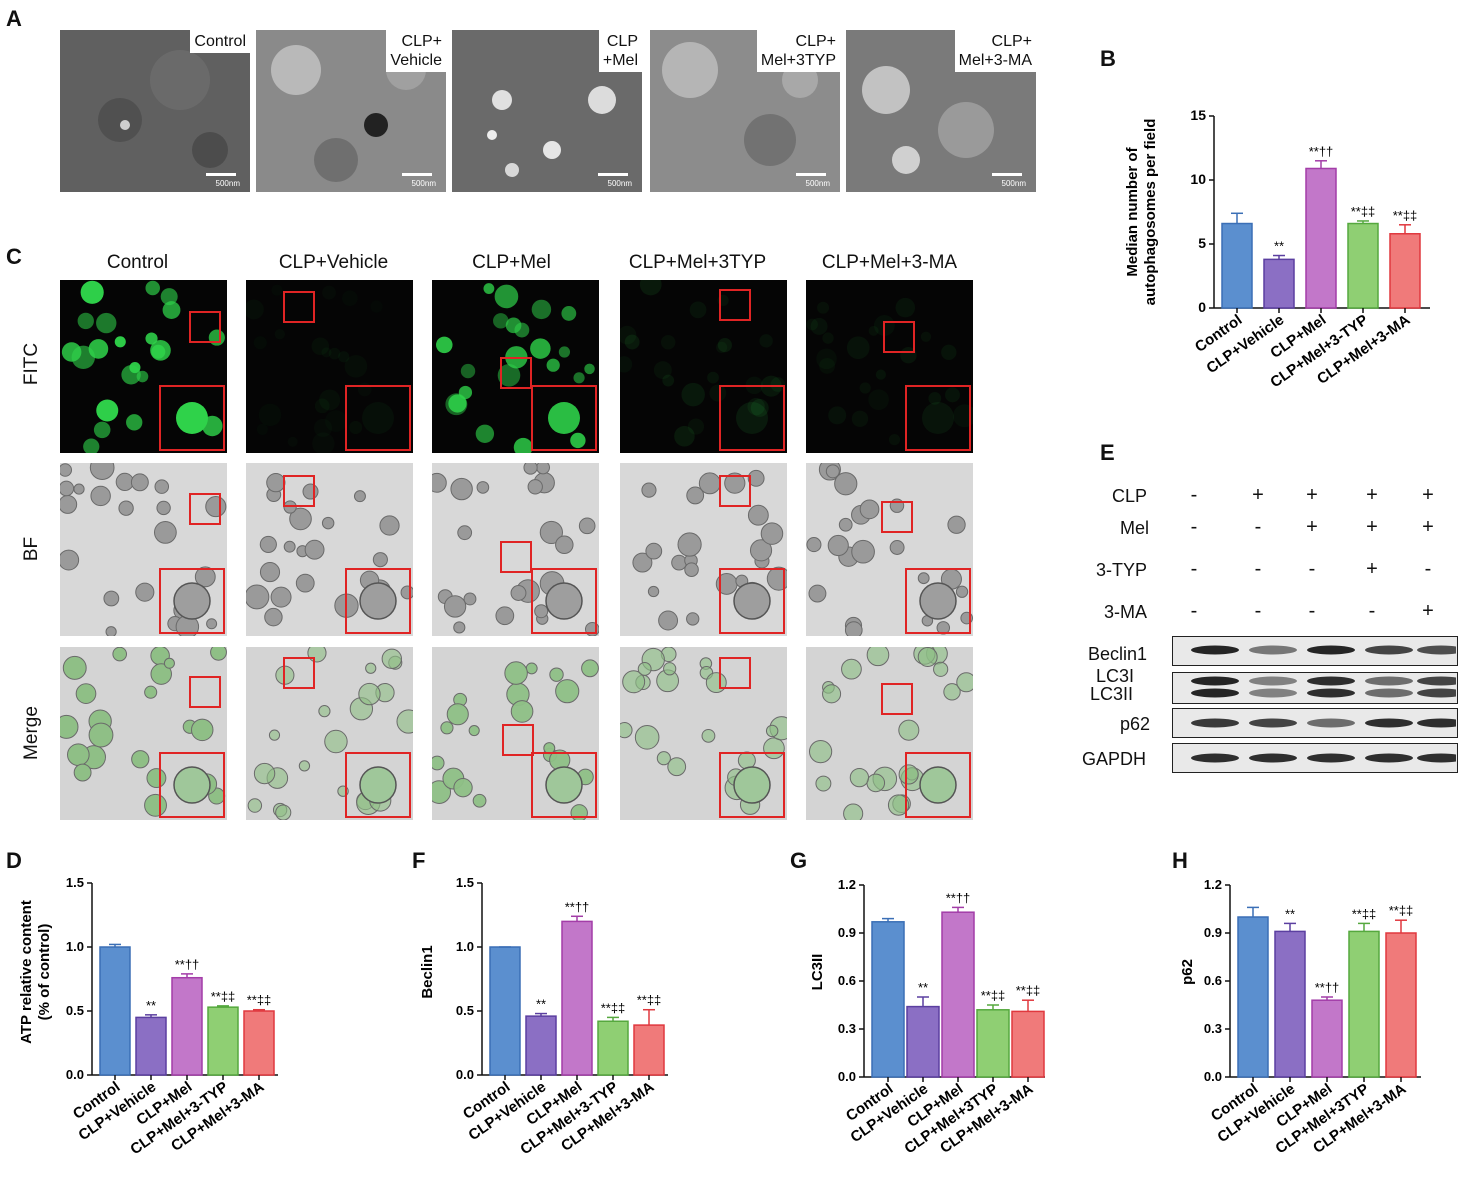 The width and height of the screenshot is (1460, 1199). What do you see at coordinates (1126, 612) in the screenshot?
I see `treatment-label: 3-MA` at bounding box center [1126, 612].